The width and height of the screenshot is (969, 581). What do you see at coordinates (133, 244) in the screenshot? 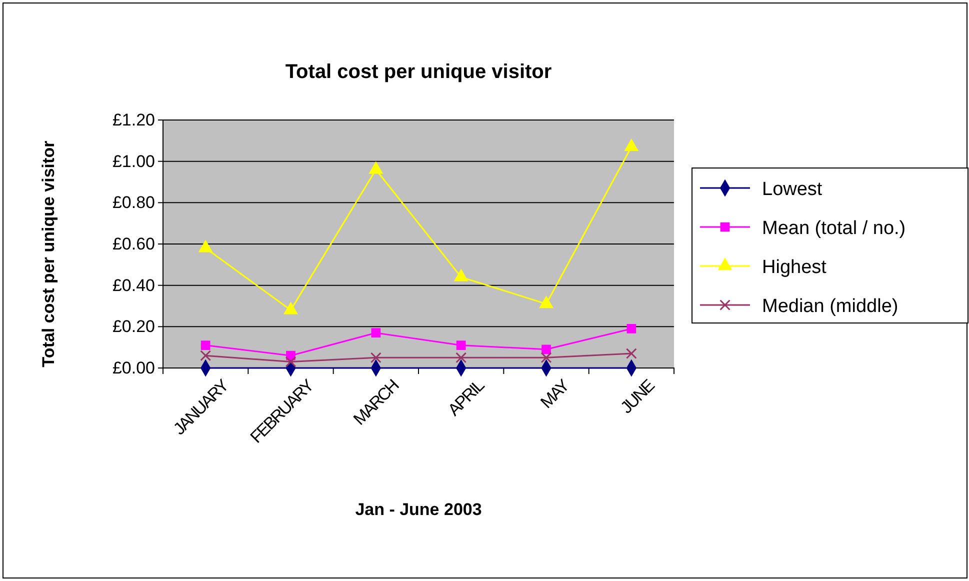
I see `y-tick-label: £0.60` at bounding box center [133, 244].